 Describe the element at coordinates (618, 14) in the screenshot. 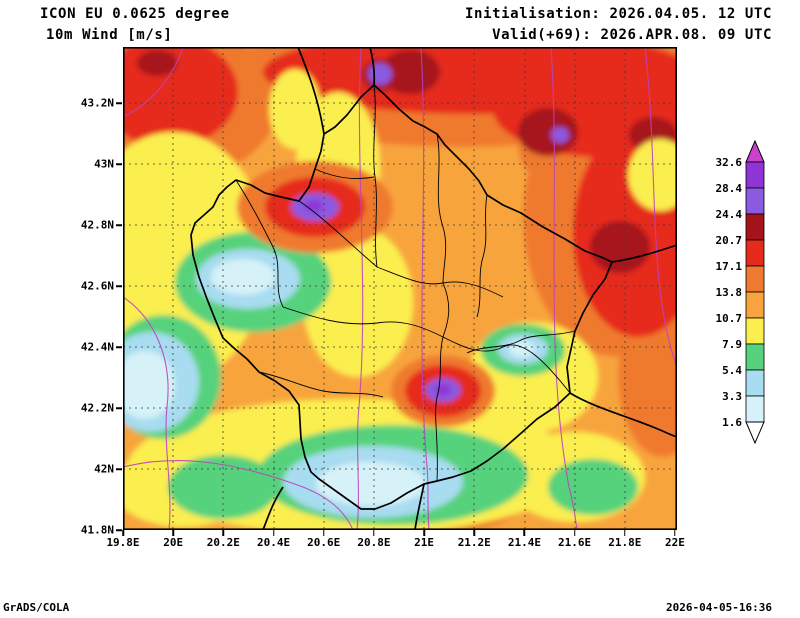

I see `init-time-label: Initialisation: 2026.04.05. 12 UTC` at that location.